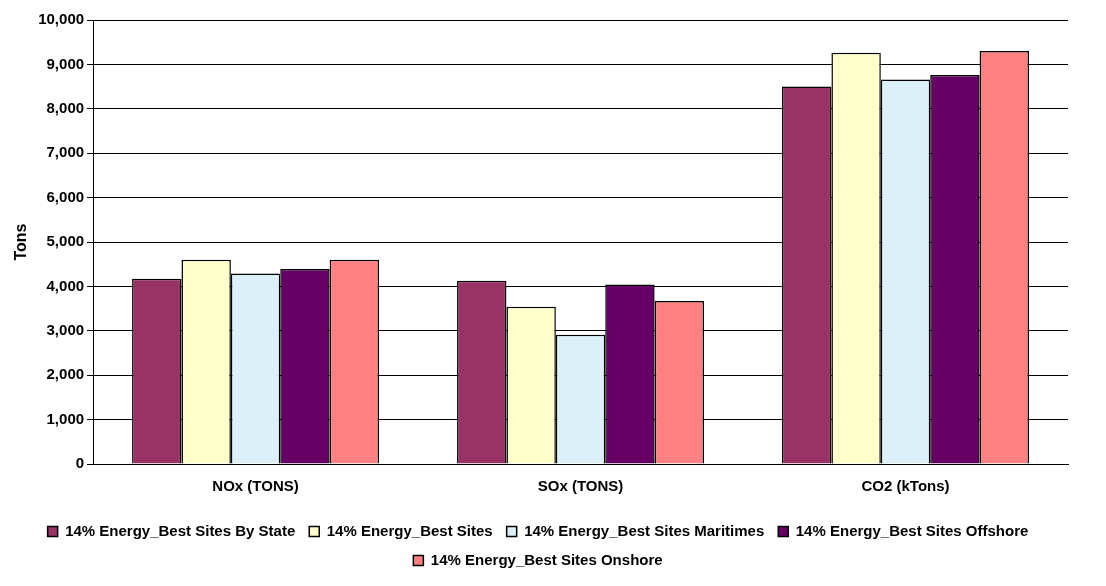 Image resolution: width=1106 pixels, height=586 pixels. What do you see at coordinates (65, 329) in the screenshot?
I see `y-tick-label: 3,000` at bounding box center [65, 329].